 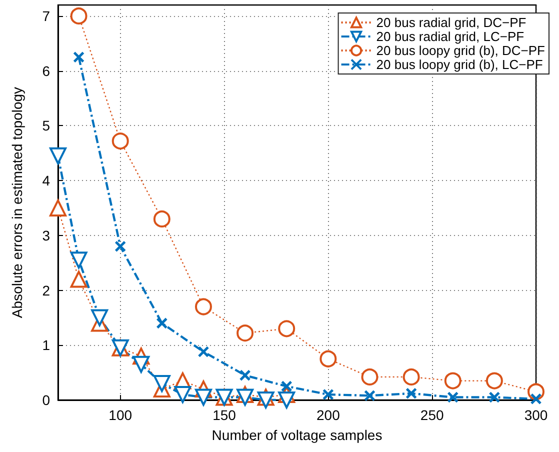 What do you see at coordinates (46, 400) in the screenshot?
I see `y-tick-label: 0` at bounding box center [46, 400].